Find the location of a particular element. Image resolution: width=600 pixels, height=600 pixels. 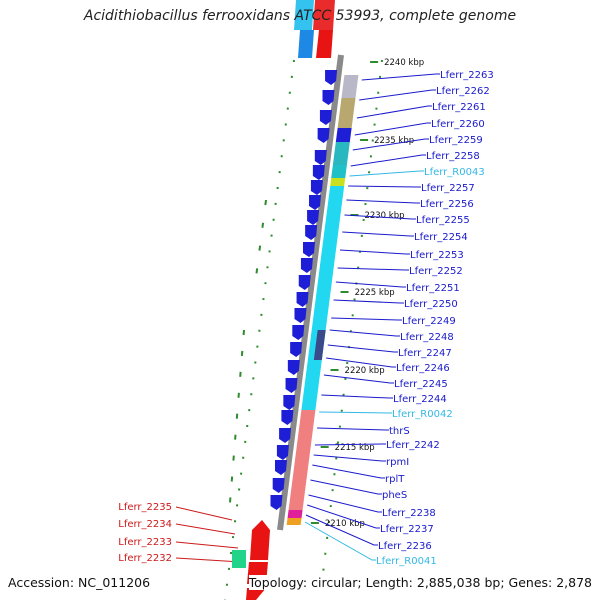

gene-label: Lferr_2237 is located at coordinates (407, 529).